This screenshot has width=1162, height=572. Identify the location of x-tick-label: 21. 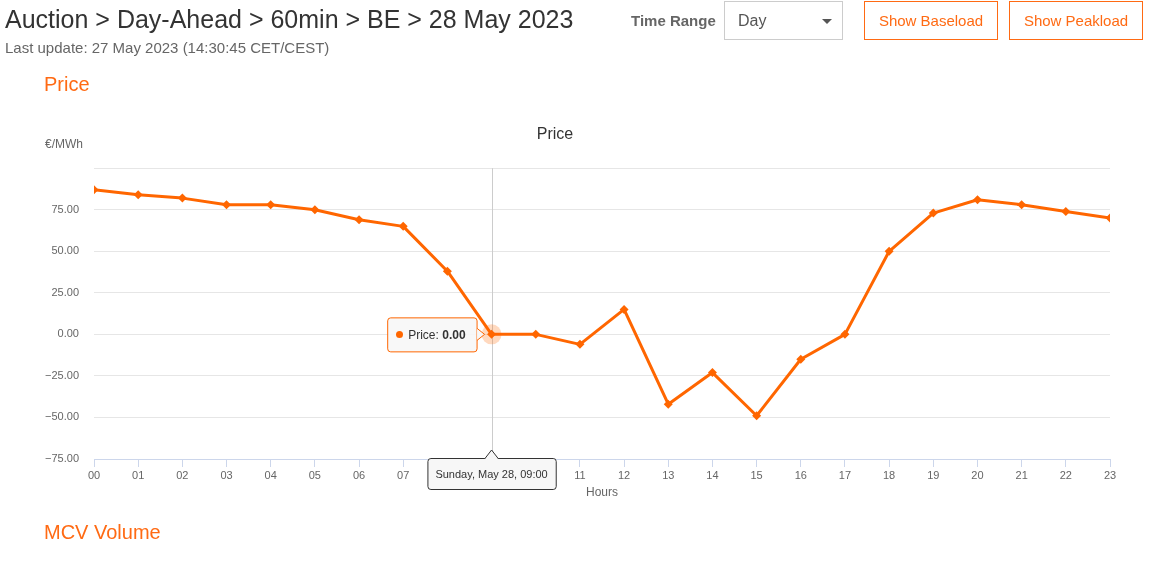
(1021, 474).